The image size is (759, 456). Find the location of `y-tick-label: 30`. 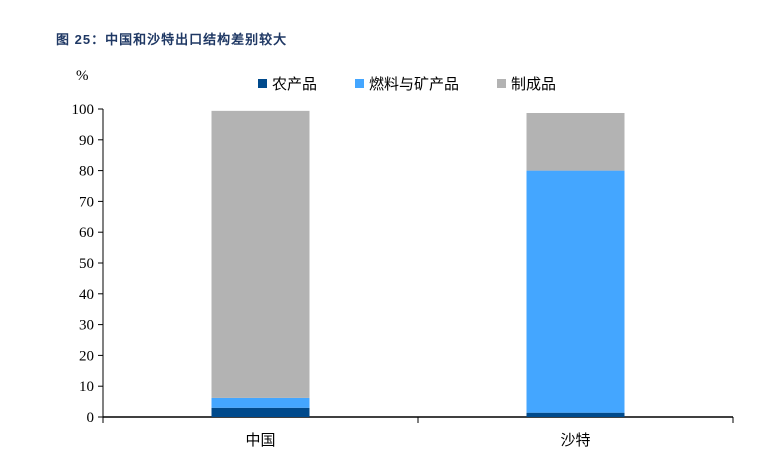

y-tick-label: 30 is located at coordinates (86, 326).